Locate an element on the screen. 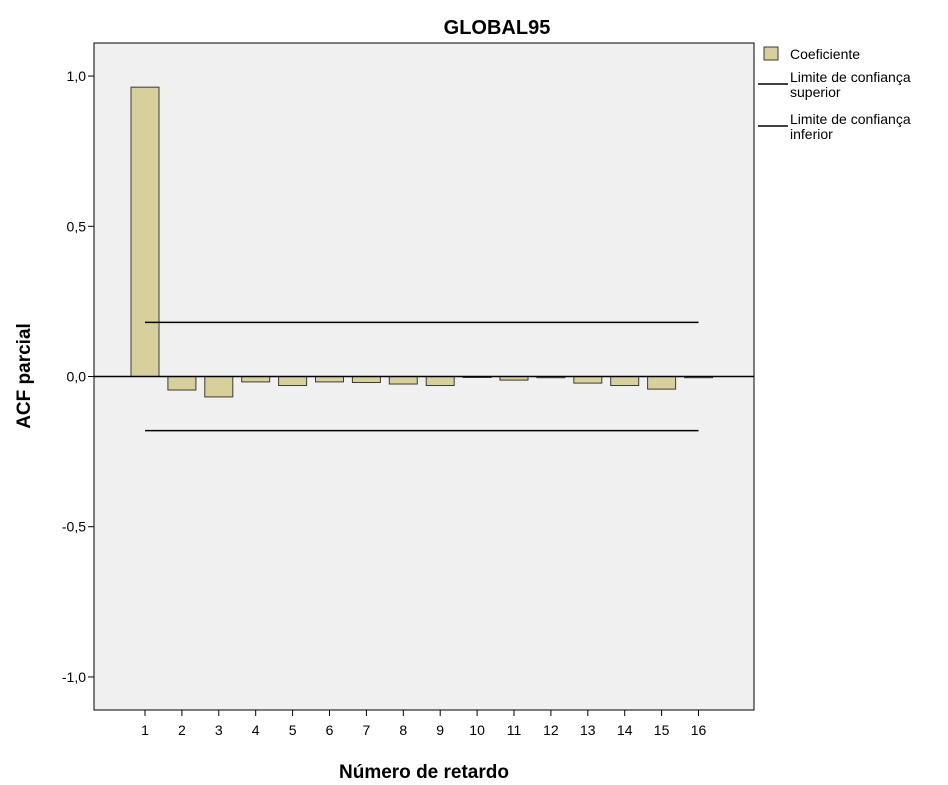 The height and width of the screenshot is (785, 948). legend-label: inferior is located at coordinates (811, 134).